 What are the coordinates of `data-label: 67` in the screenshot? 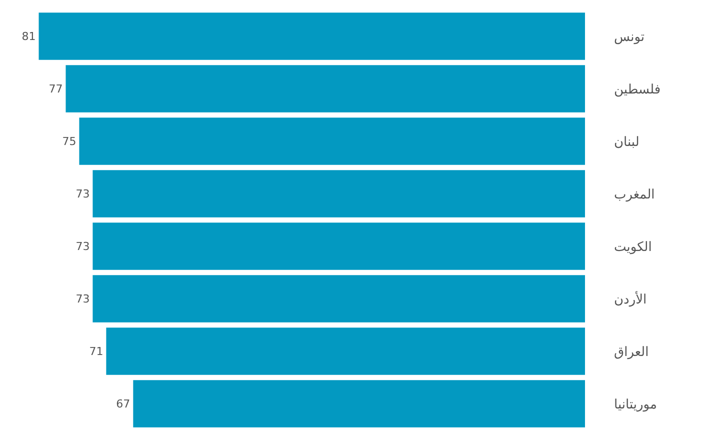 It's located at (123, 403).